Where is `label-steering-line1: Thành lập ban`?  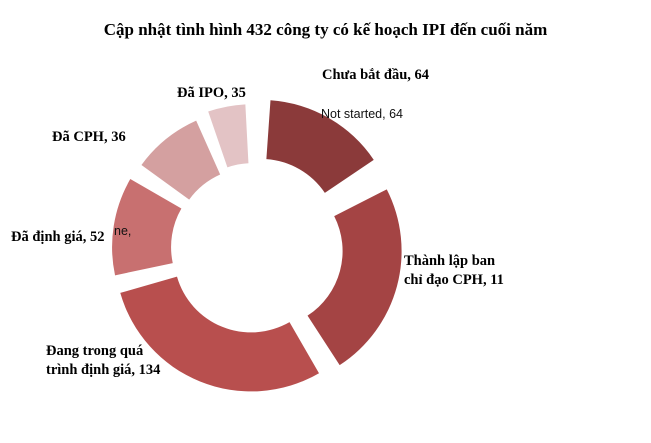 label-steering-line1: Thành lập ban is located at coordinates (450, 261).